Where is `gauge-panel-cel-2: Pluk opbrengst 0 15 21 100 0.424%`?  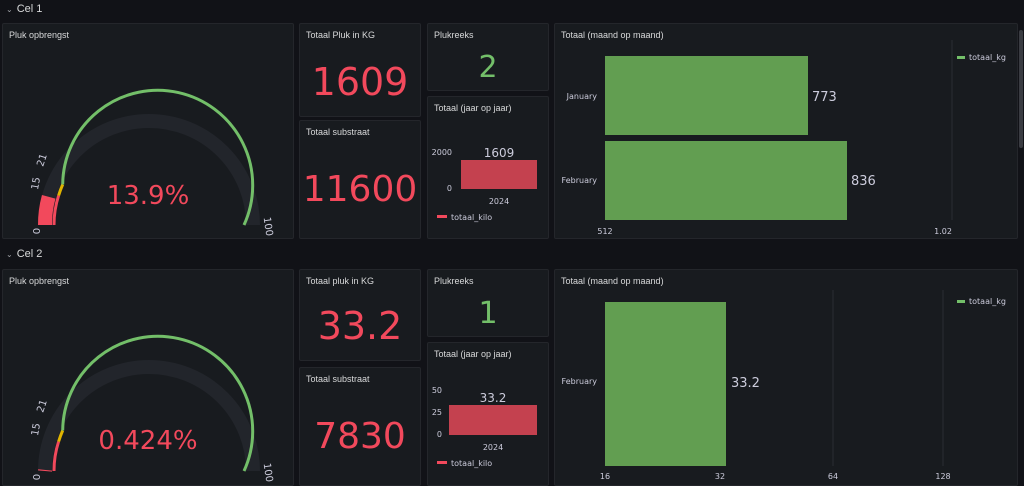 gauge-panel-cel-2: Pluk opbrengst 0 15 21 100 0.424% is located at coordinates (148, 377).